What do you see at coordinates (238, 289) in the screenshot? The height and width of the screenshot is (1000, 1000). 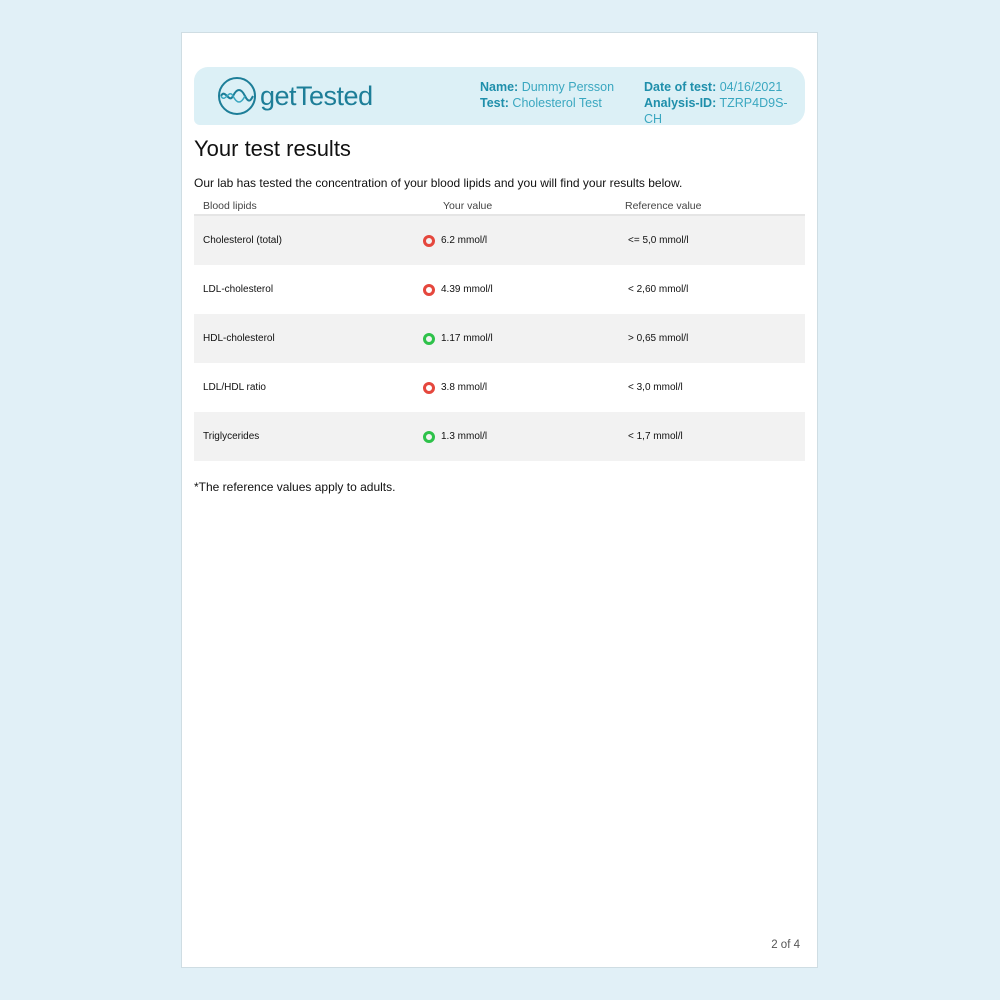 I see `lipid-name: LDL-cholesterol` at bounding box center [238, 289].